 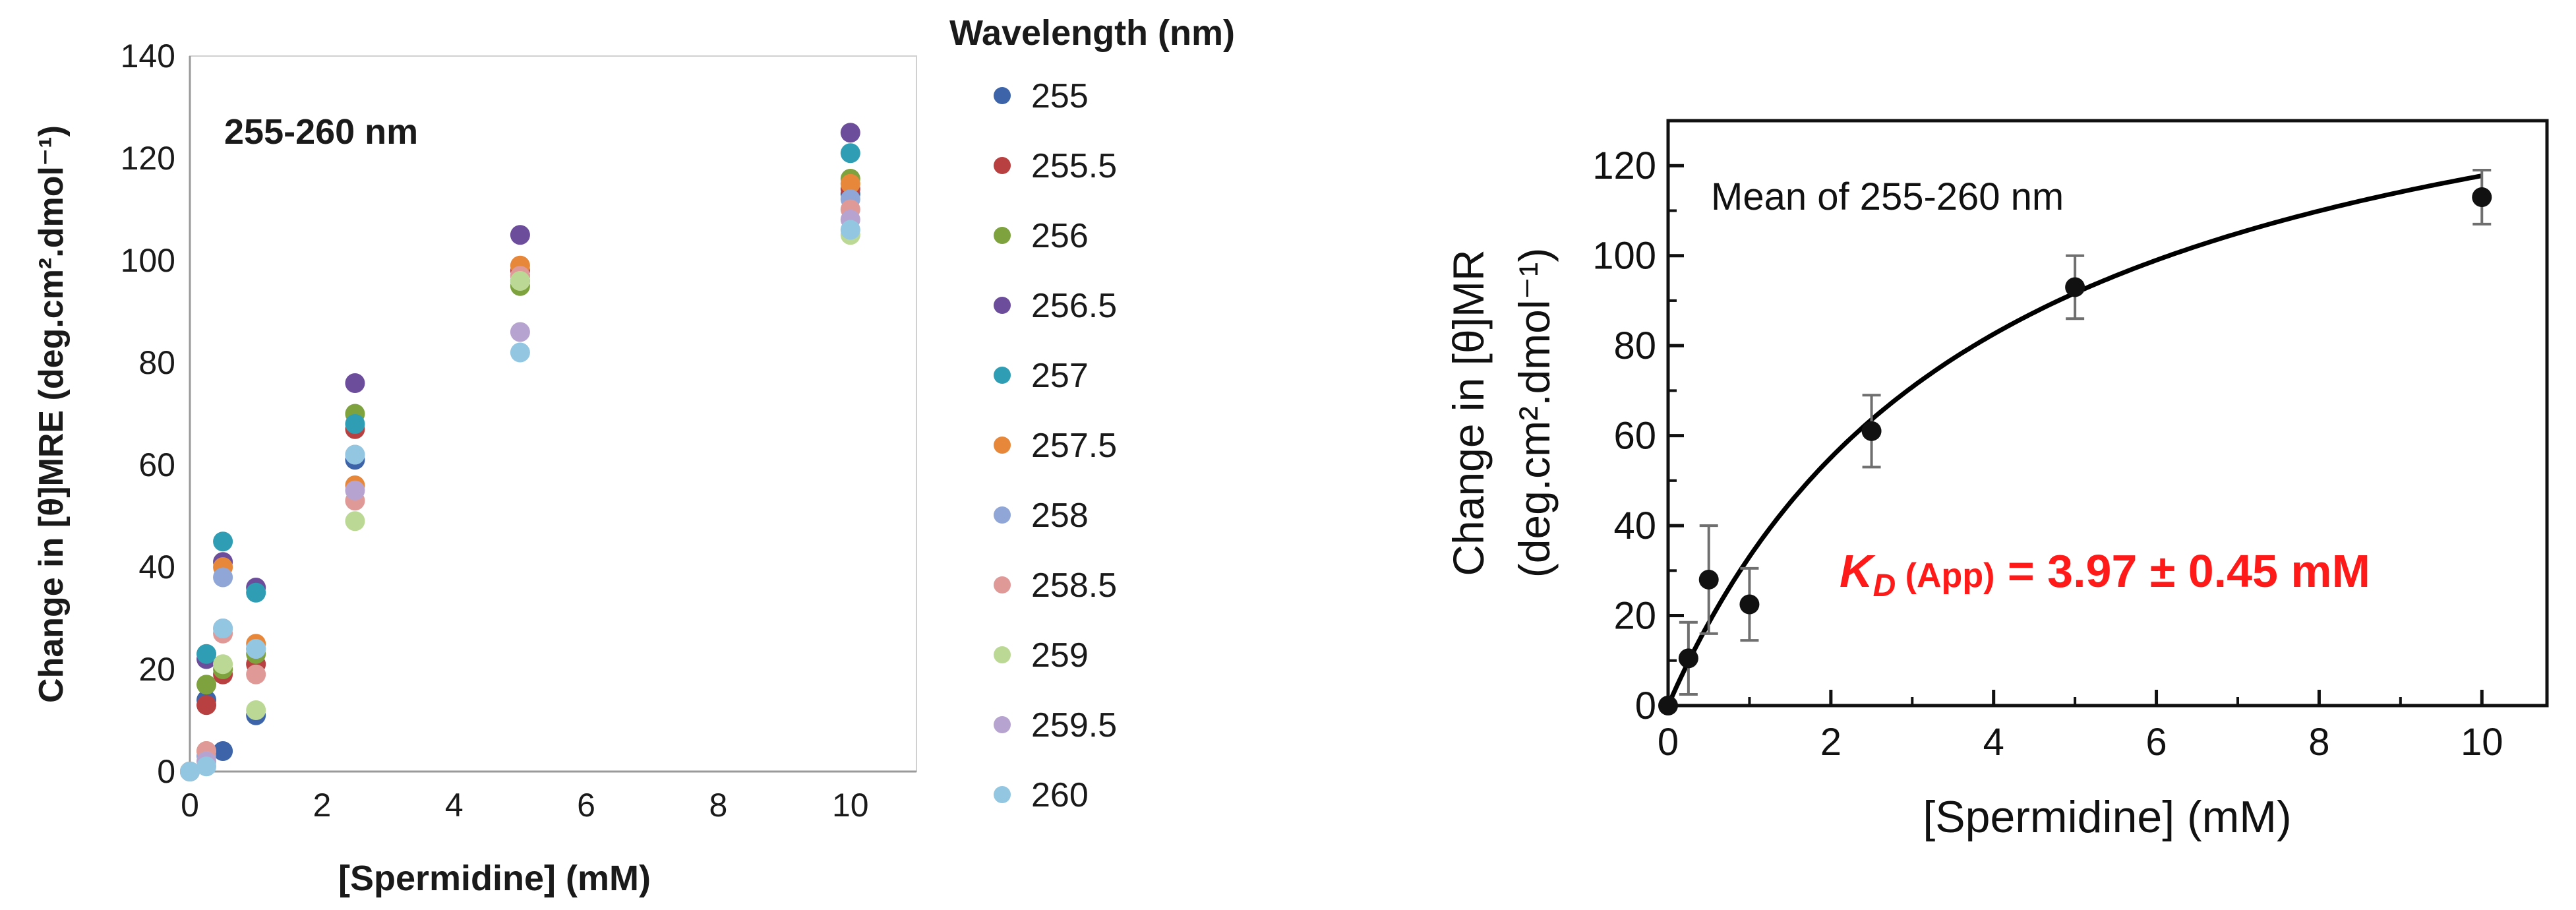 What do you see at coordinates (1634, 525) in the screenshot?
I see `right-y-tick-label: 40` at bounding box center [1634, 525].